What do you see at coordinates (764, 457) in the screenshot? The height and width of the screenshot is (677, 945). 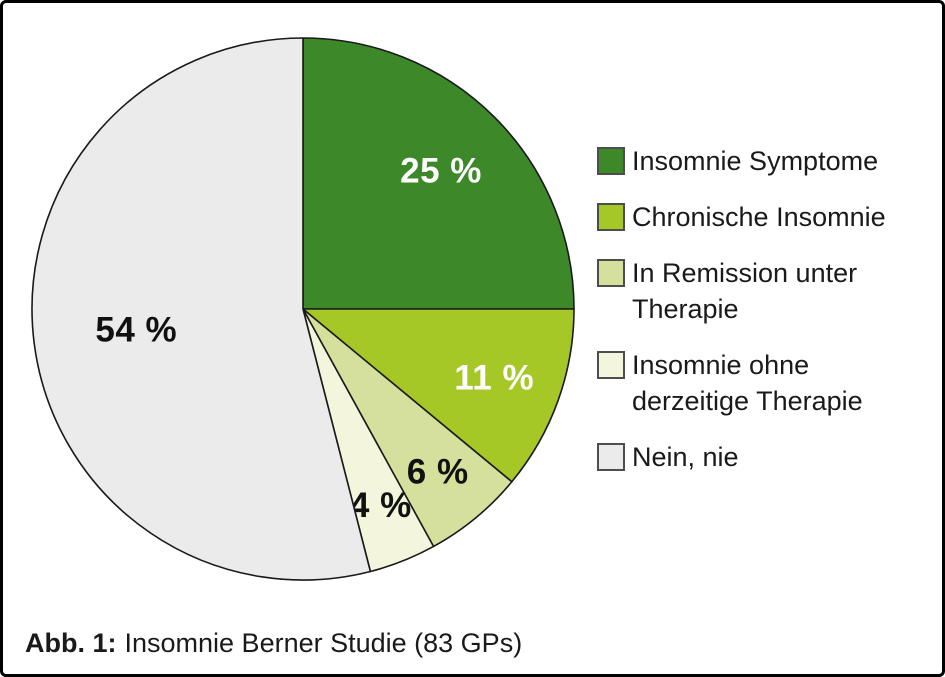 I see `legend-item-4: Nein, nie` at bounding box center [764, 457].